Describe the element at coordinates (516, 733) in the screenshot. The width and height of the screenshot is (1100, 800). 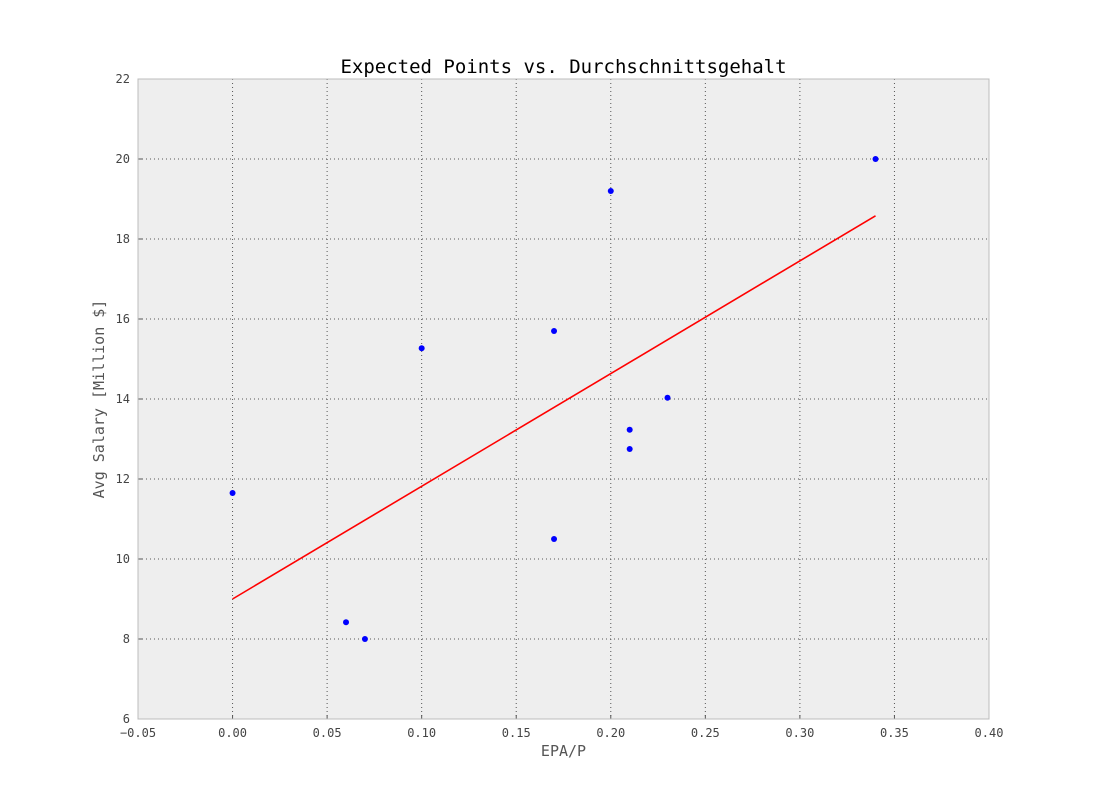
I see `x-tick-label: 0.15` at that location.